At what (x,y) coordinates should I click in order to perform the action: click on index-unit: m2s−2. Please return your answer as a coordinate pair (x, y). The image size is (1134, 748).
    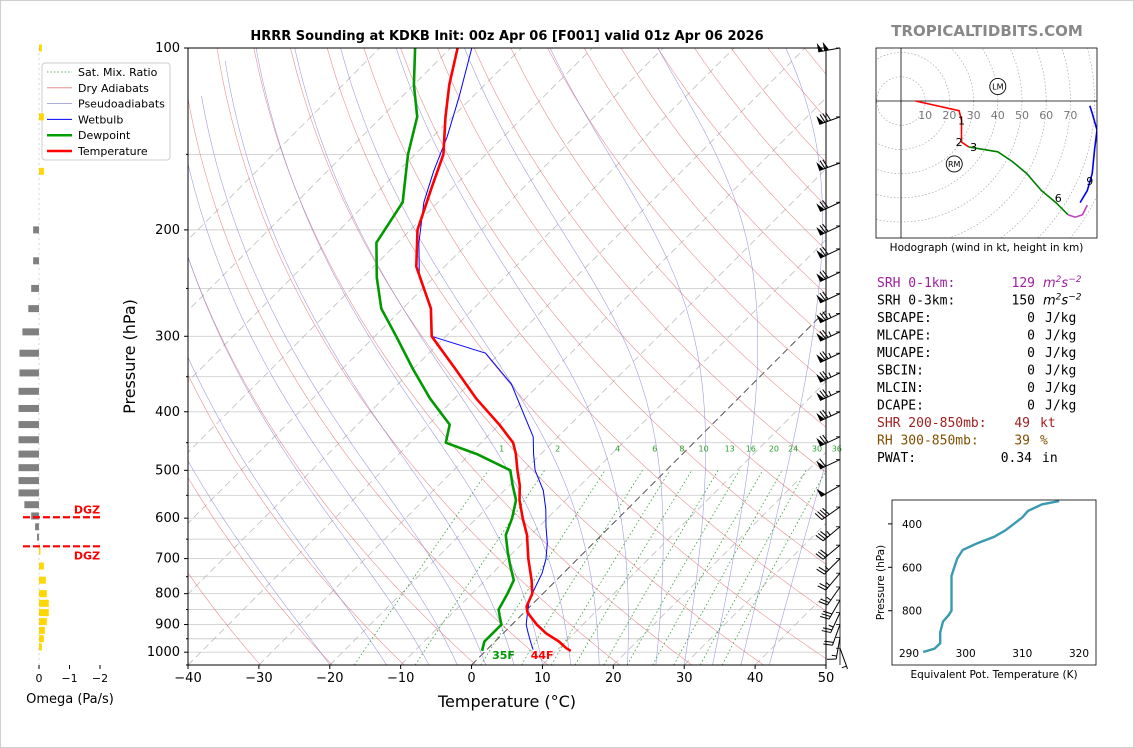
    Looking at the image, I should click on (1062, 301).